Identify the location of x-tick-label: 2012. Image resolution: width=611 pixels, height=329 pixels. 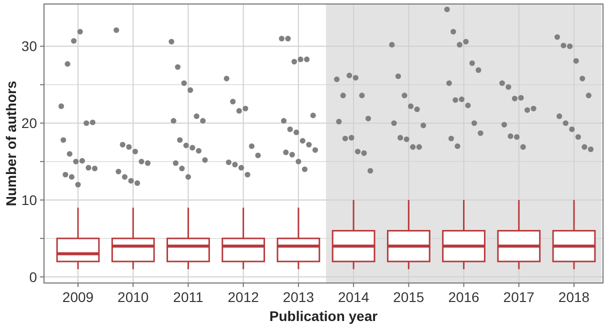
(244, 297).